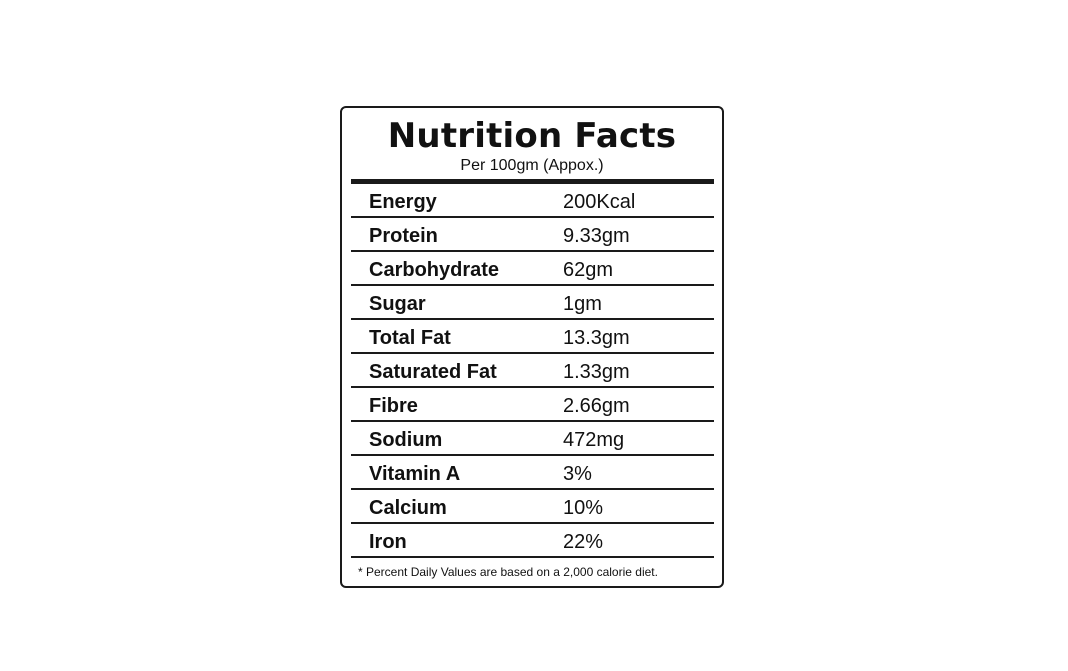 The image size is (1068, 671). Describe the element at coordinates (532, 181) in the screenshot. I see `header-divider` at that location.